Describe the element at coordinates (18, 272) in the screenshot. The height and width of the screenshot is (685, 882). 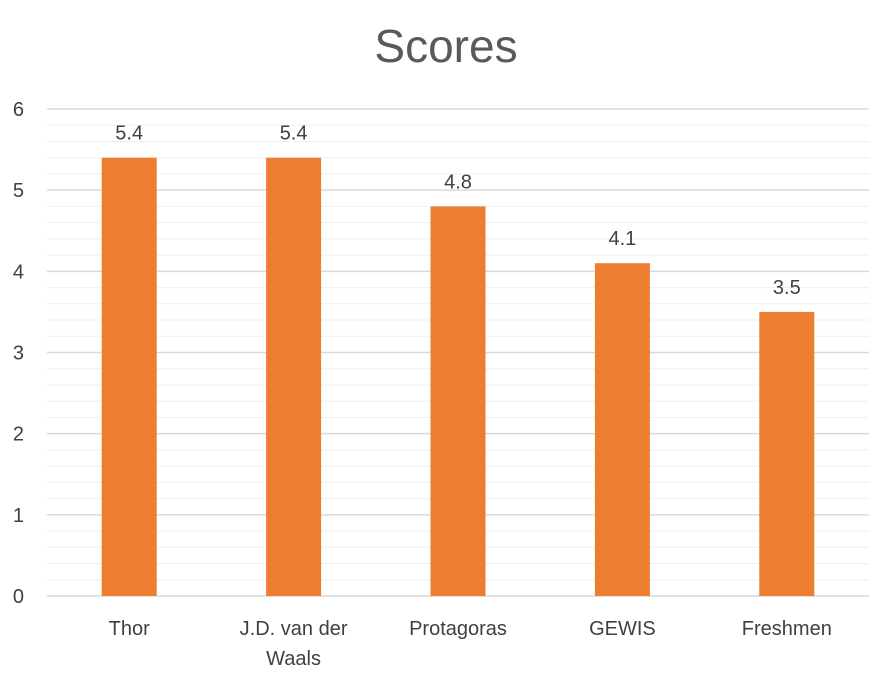
I see `y-tick-label: 4` at that location.